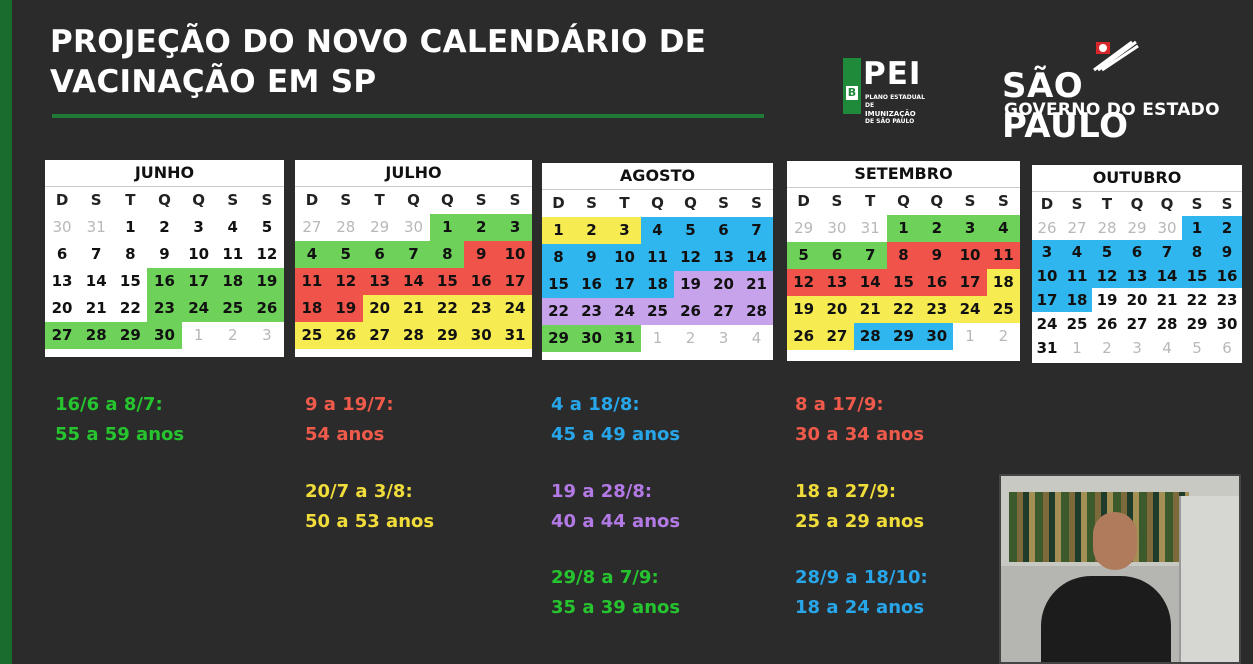 This screenshot has height=664, width=1253. I want to click on month-name: AGOSTO, so click(657, 176).